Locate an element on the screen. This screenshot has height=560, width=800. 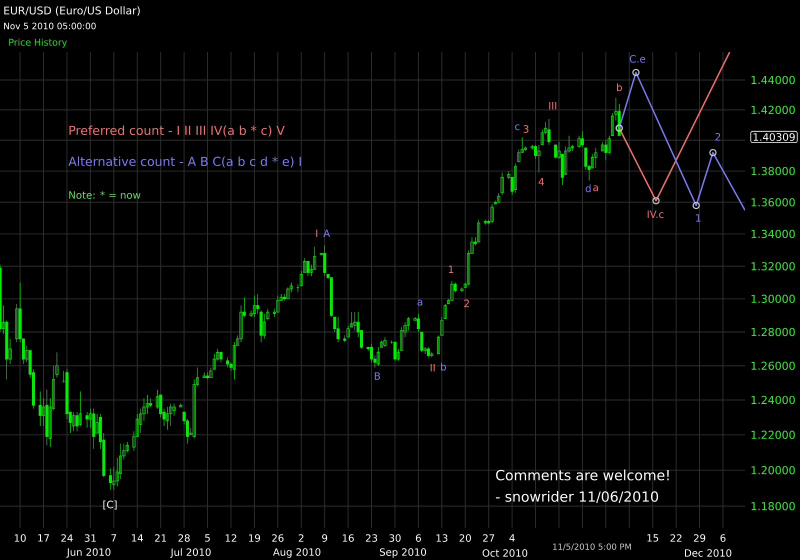
y-tick-label: 1.32000 is located at coordinates (773, 266).